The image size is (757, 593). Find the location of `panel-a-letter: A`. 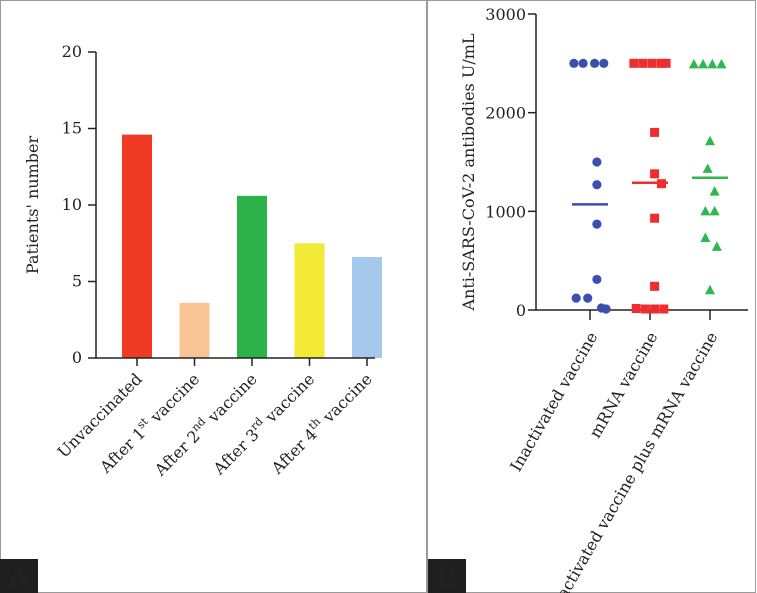

panel-a-letter: A is located at coordinates (19, 578).